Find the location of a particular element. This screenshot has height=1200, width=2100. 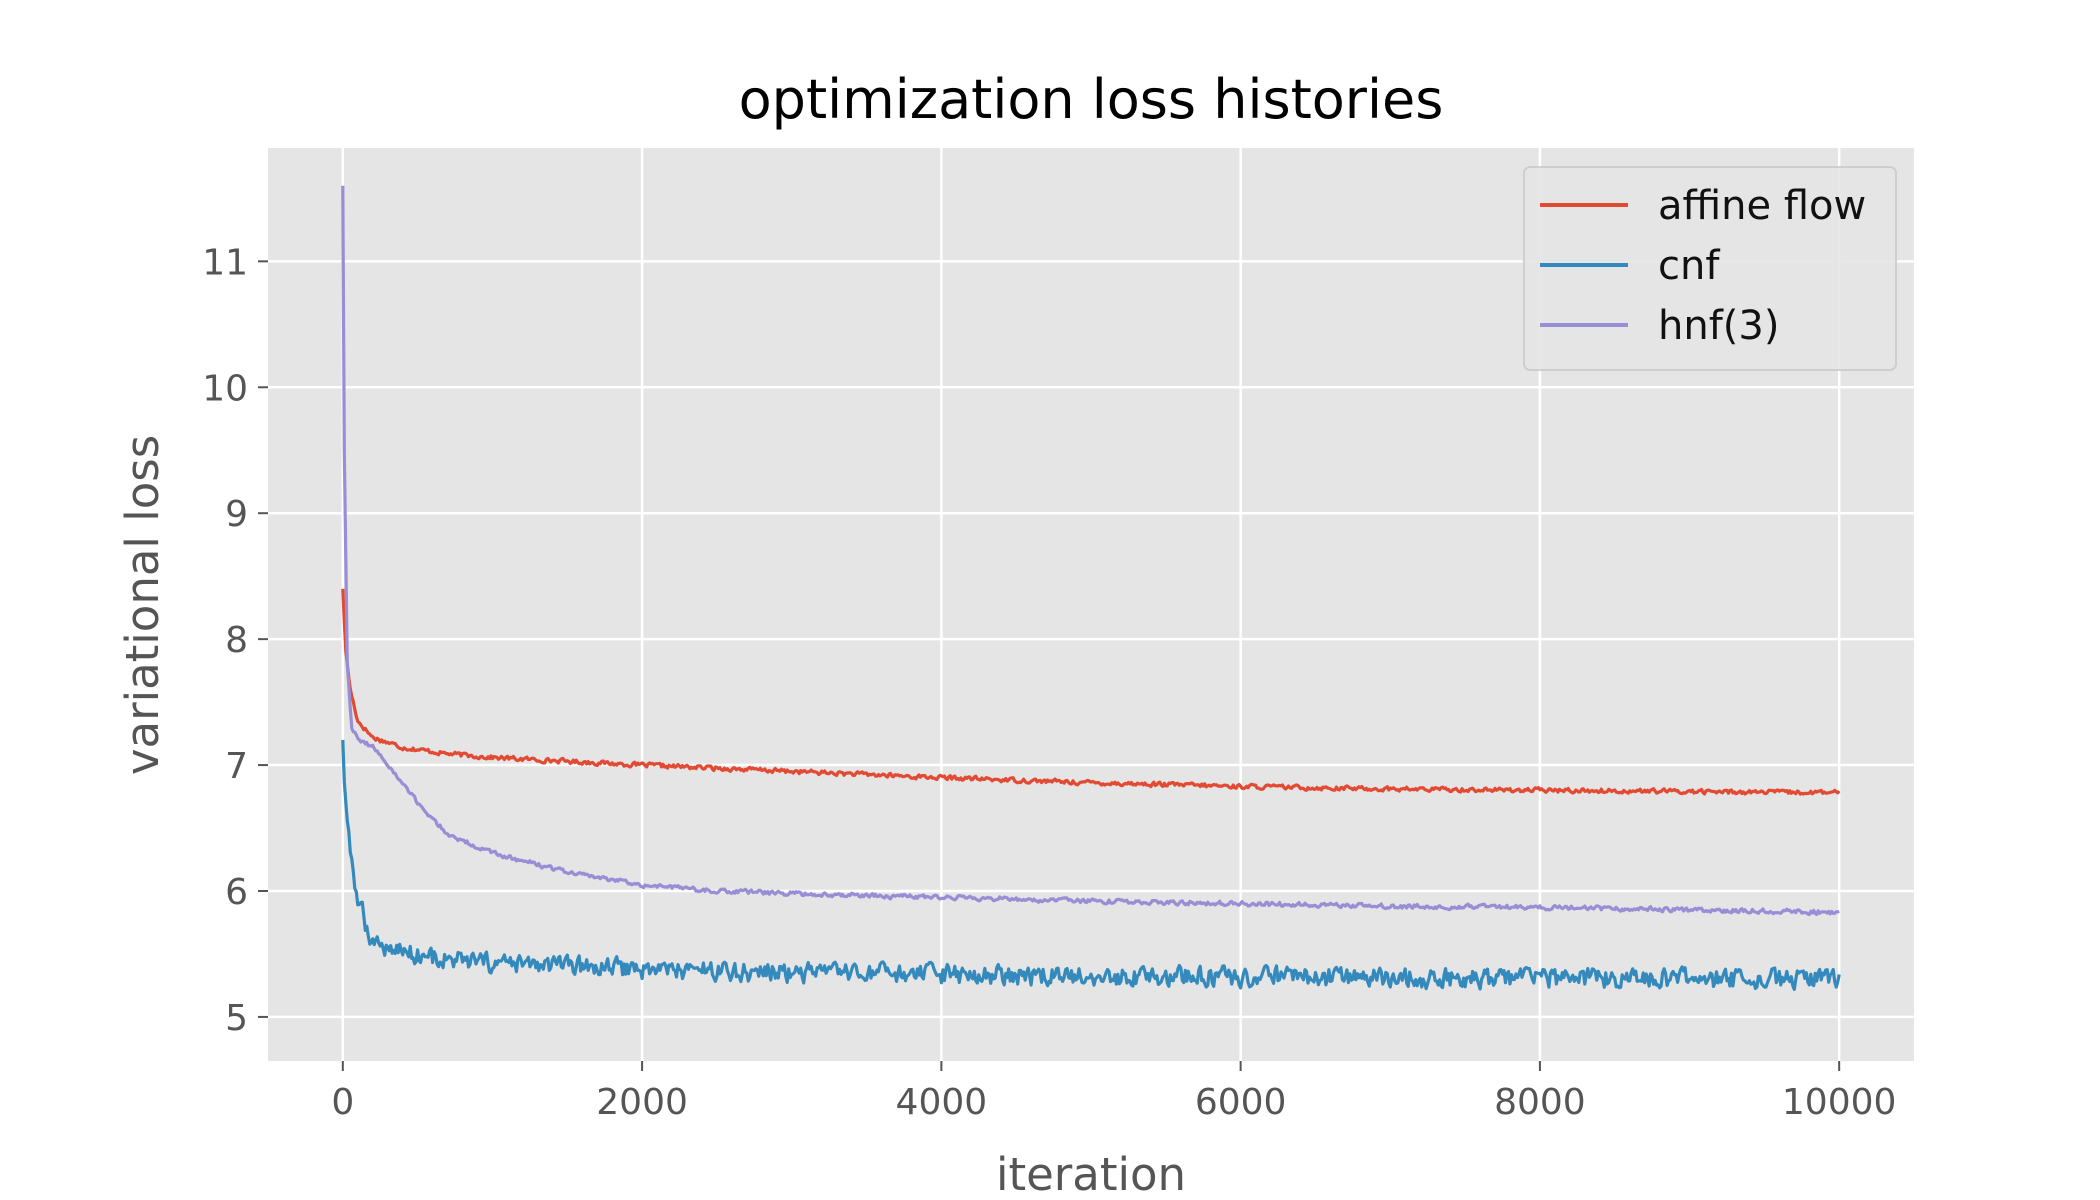

y-axis-label: variational loss is located at coordinates (142, 605).